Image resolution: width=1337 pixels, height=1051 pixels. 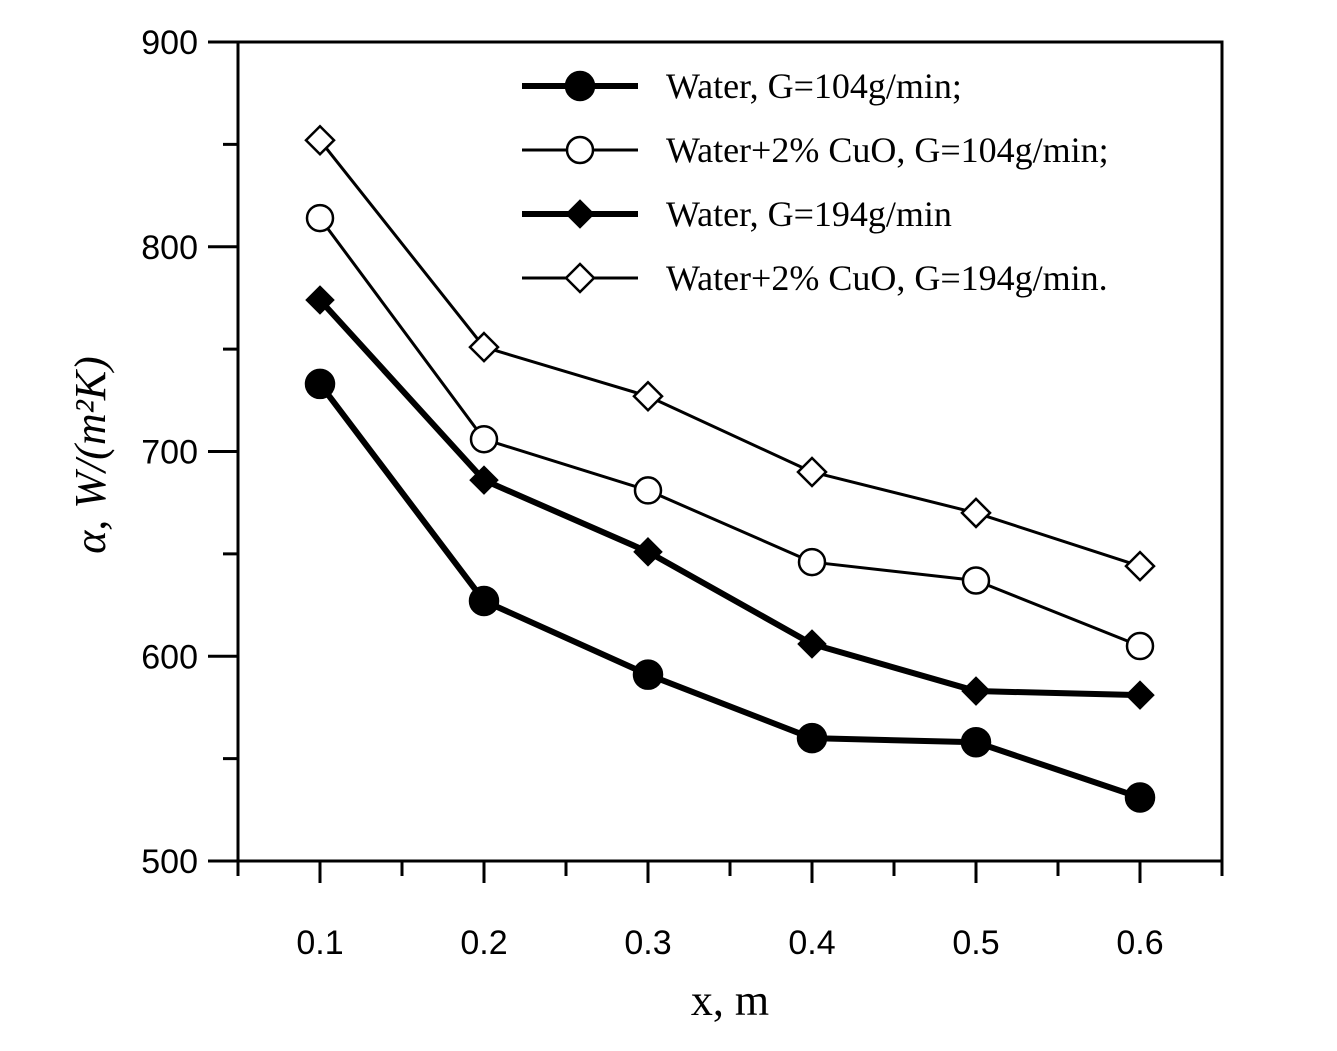 I want to click on legend-label: Water+2% CuO, G=194g/min., so click(x=887, y=278).